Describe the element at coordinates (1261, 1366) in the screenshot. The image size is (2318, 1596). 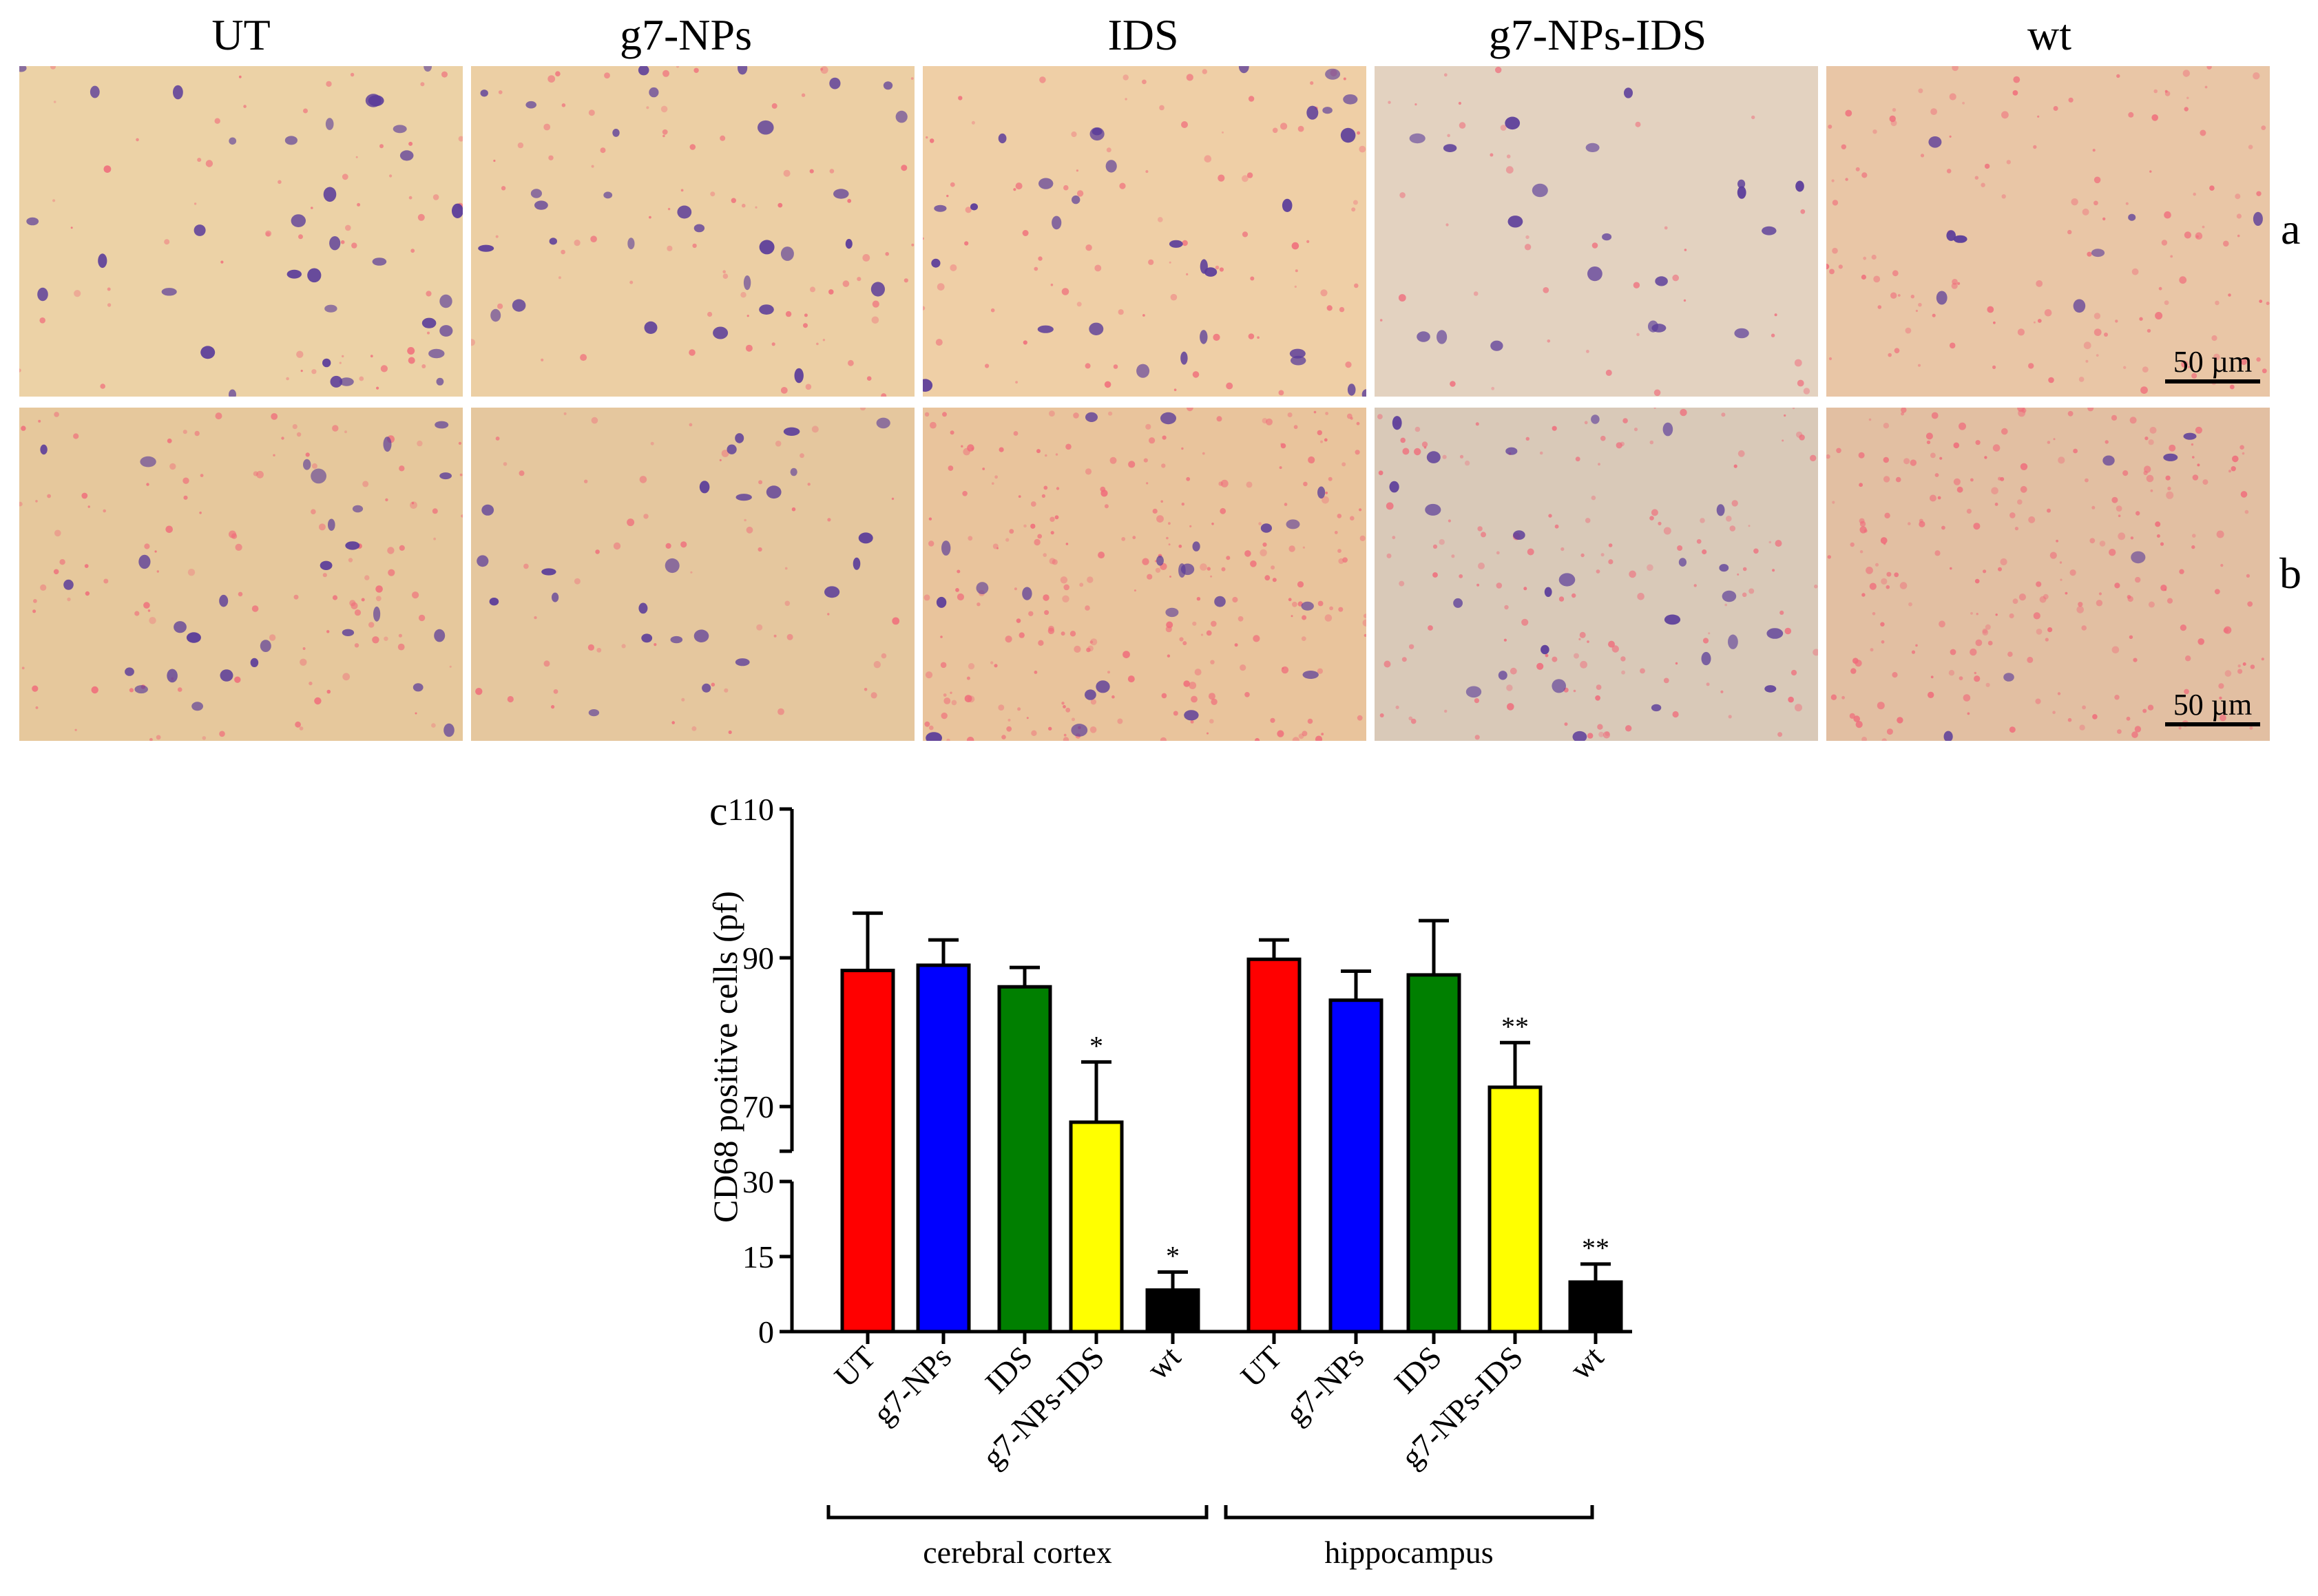
I see `x-tick-label-5: UT` at that location.